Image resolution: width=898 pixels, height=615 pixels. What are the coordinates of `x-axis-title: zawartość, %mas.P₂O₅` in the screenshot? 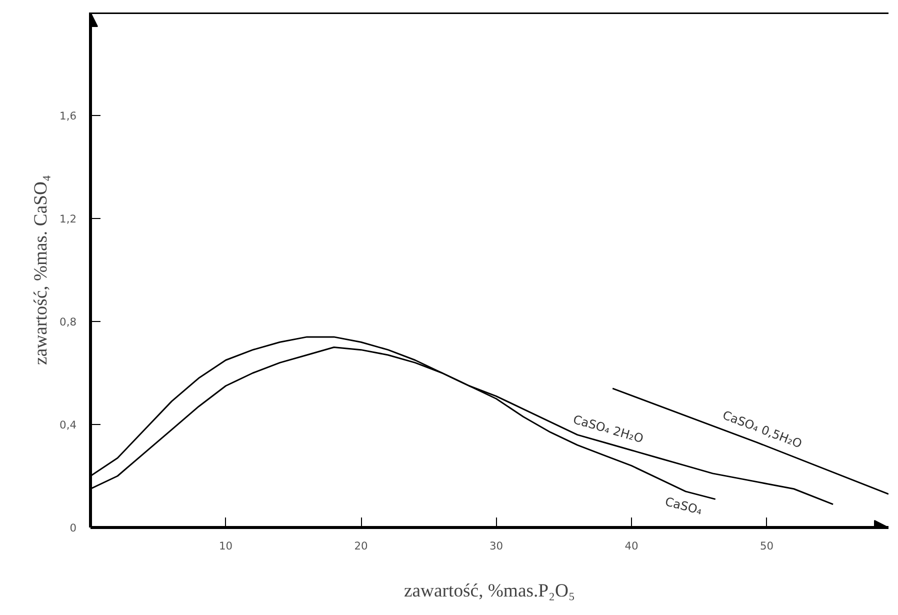 It's located at (490, 591).